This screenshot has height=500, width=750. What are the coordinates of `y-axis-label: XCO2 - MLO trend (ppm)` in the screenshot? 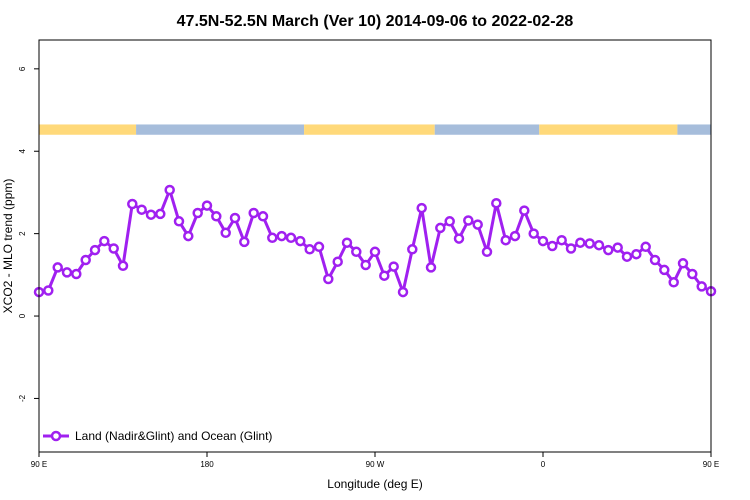 It's located at (8, 246).